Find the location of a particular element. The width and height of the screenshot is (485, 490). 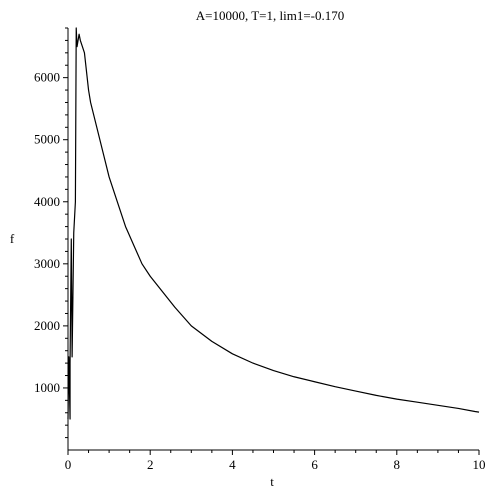

y-tick-label: 6000 is located at coordinates (47, 77).